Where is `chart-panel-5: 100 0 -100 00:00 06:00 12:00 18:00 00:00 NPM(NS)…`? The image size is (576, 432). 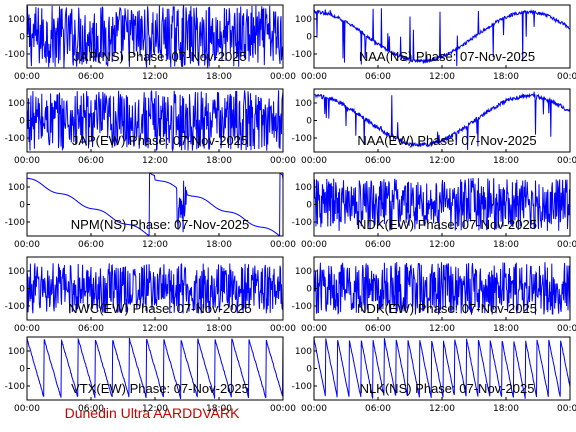 chart-panel-5: 100 0 -100 00:00 06:00 12:00 18:00 00:00 NPM(NS)… is located at coordinates (150, 211).